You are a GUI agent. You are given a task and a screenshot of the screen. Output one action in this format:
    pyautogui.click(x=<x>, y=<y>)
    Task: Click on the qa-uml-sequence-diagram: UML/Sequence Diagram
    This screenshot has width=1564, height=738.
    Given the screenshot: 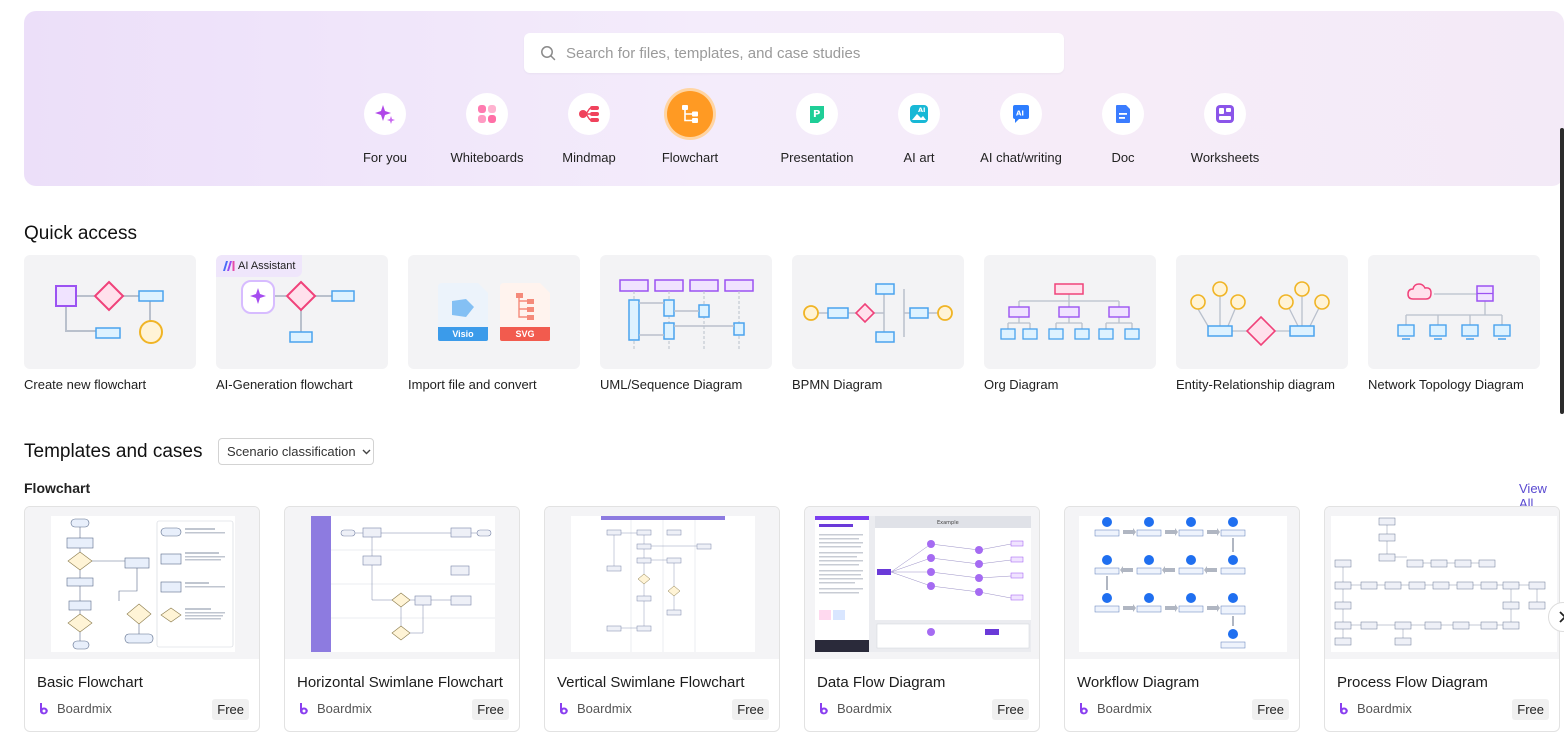 What is the action you would take?
    pyautogui.click(x=686, y=323)
    